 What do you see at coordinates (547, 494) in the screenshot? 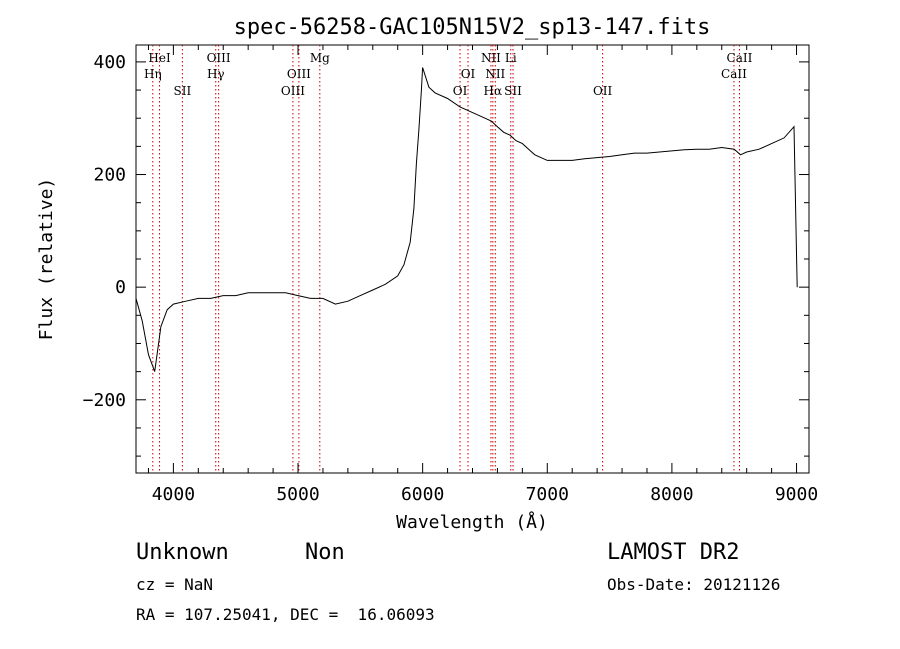
I see `x-tick-label: 7000` at bounding box center [547, 494].